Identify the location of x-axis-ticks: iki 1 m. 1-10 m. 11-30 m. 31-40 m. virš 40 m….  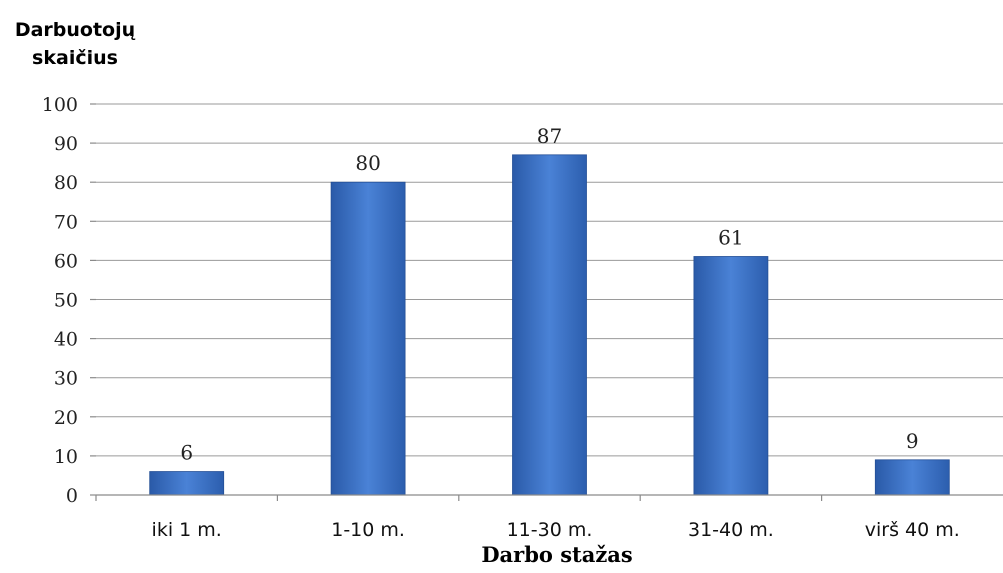
(527, 518).